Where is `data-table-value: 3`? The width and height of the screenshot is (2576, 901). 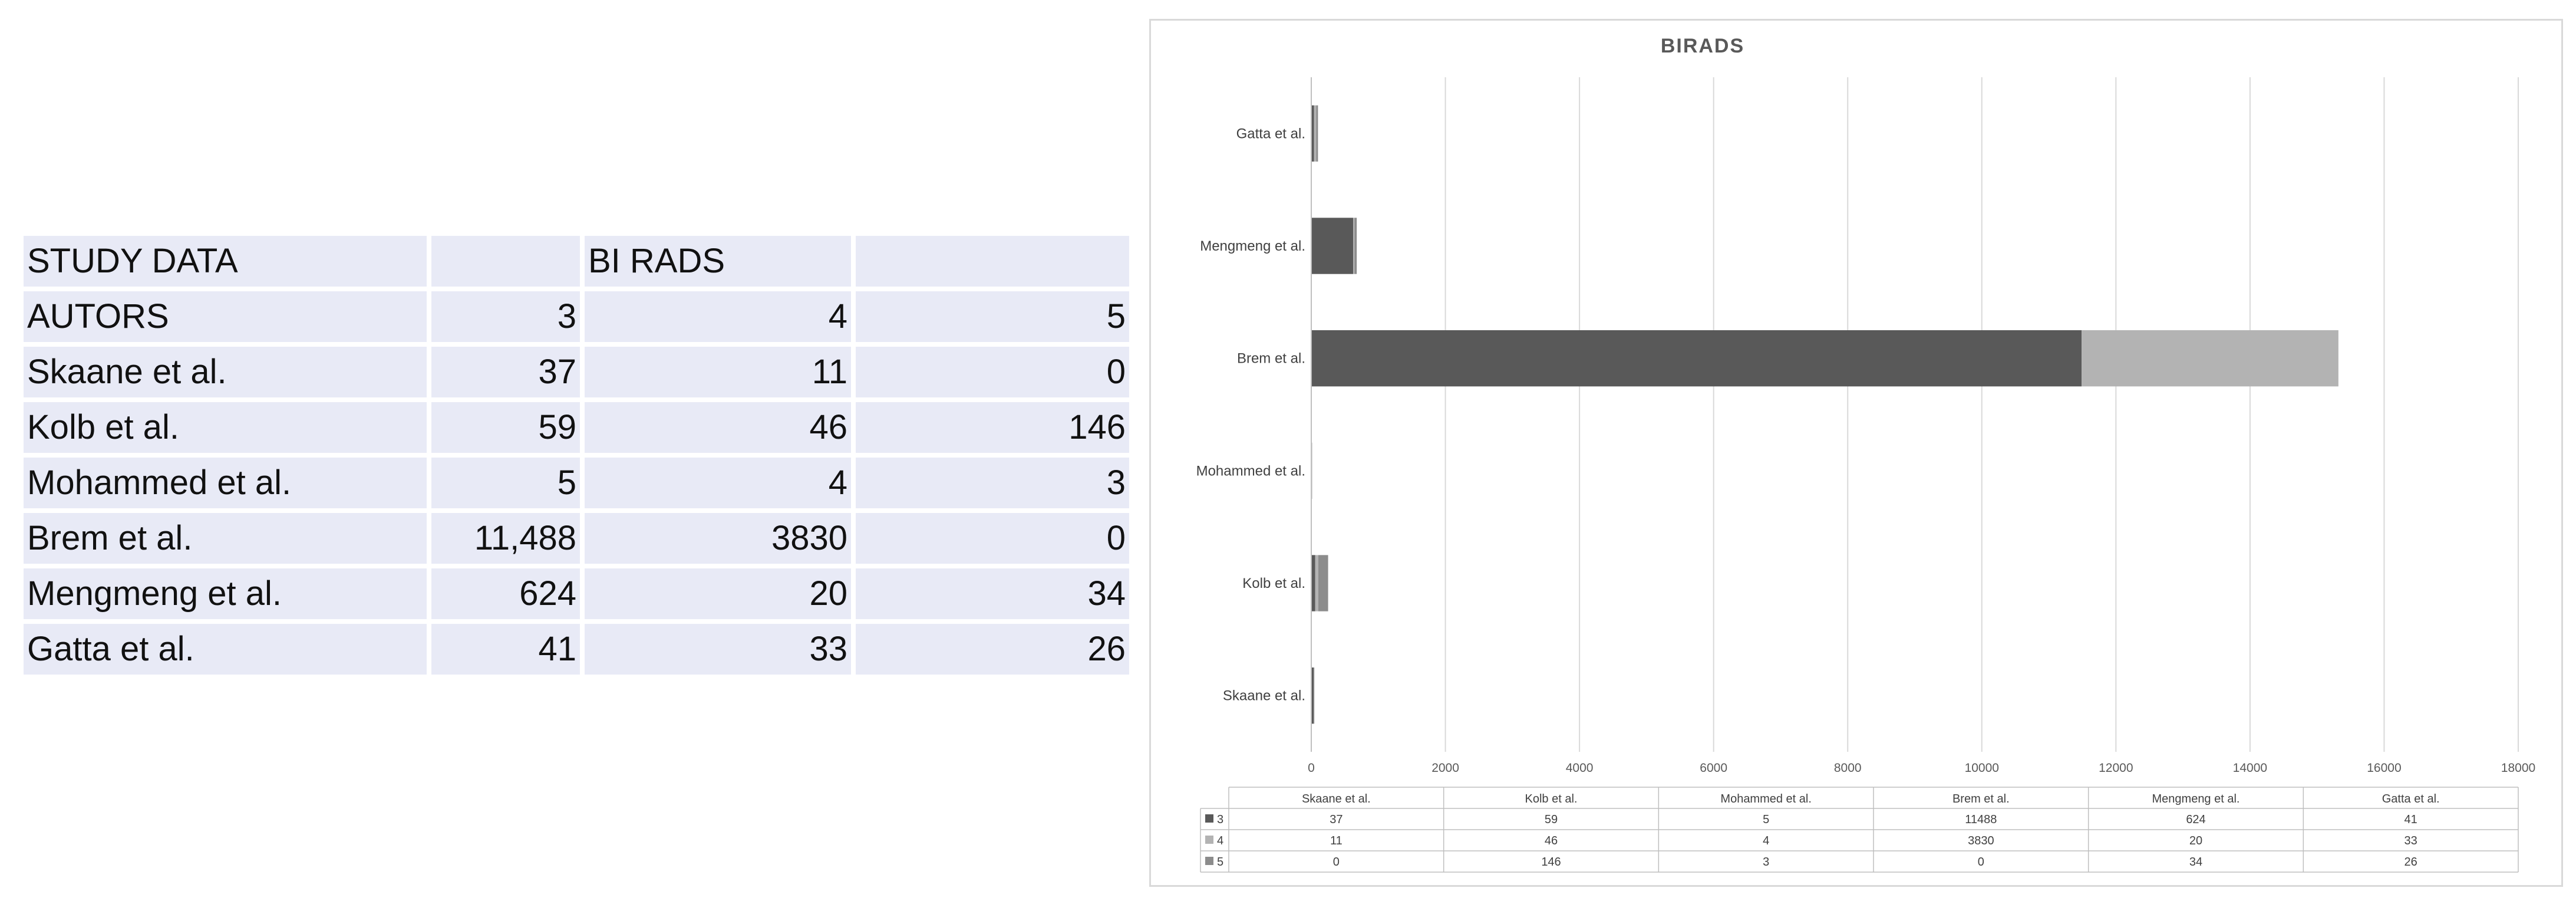
data-table-value: 3 is located at coordinates (1766, 862).